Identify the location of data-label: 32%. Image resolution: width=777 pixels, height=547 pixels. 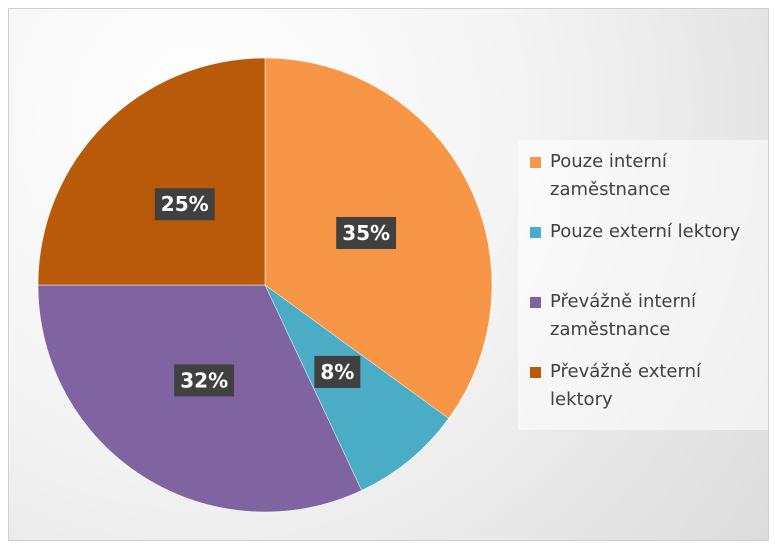
(204, 380).